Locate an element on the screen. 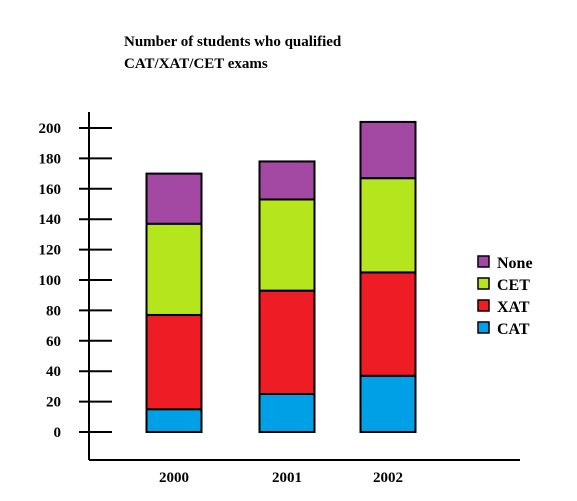  chart-title-line-2: CAT/XAT/CET exams is located at coordinates (196, 64).